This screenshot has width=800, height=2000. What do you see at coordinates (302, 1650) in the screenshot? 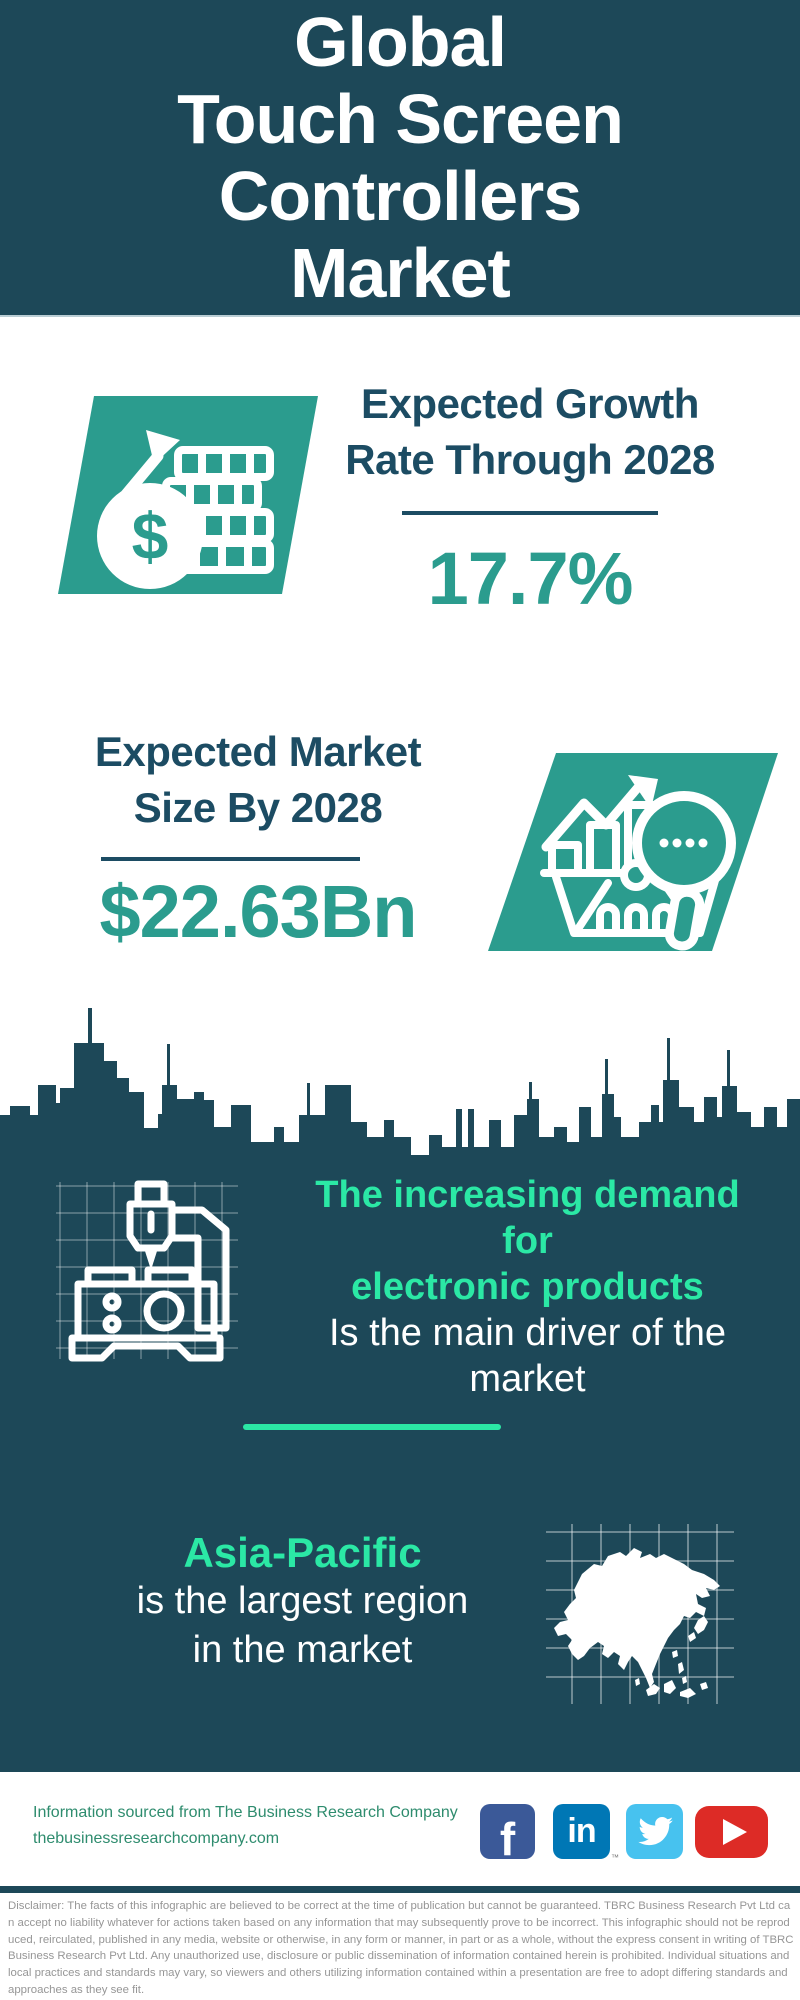
I see `region-line2: in the market` at bounding box center [302, 1650].